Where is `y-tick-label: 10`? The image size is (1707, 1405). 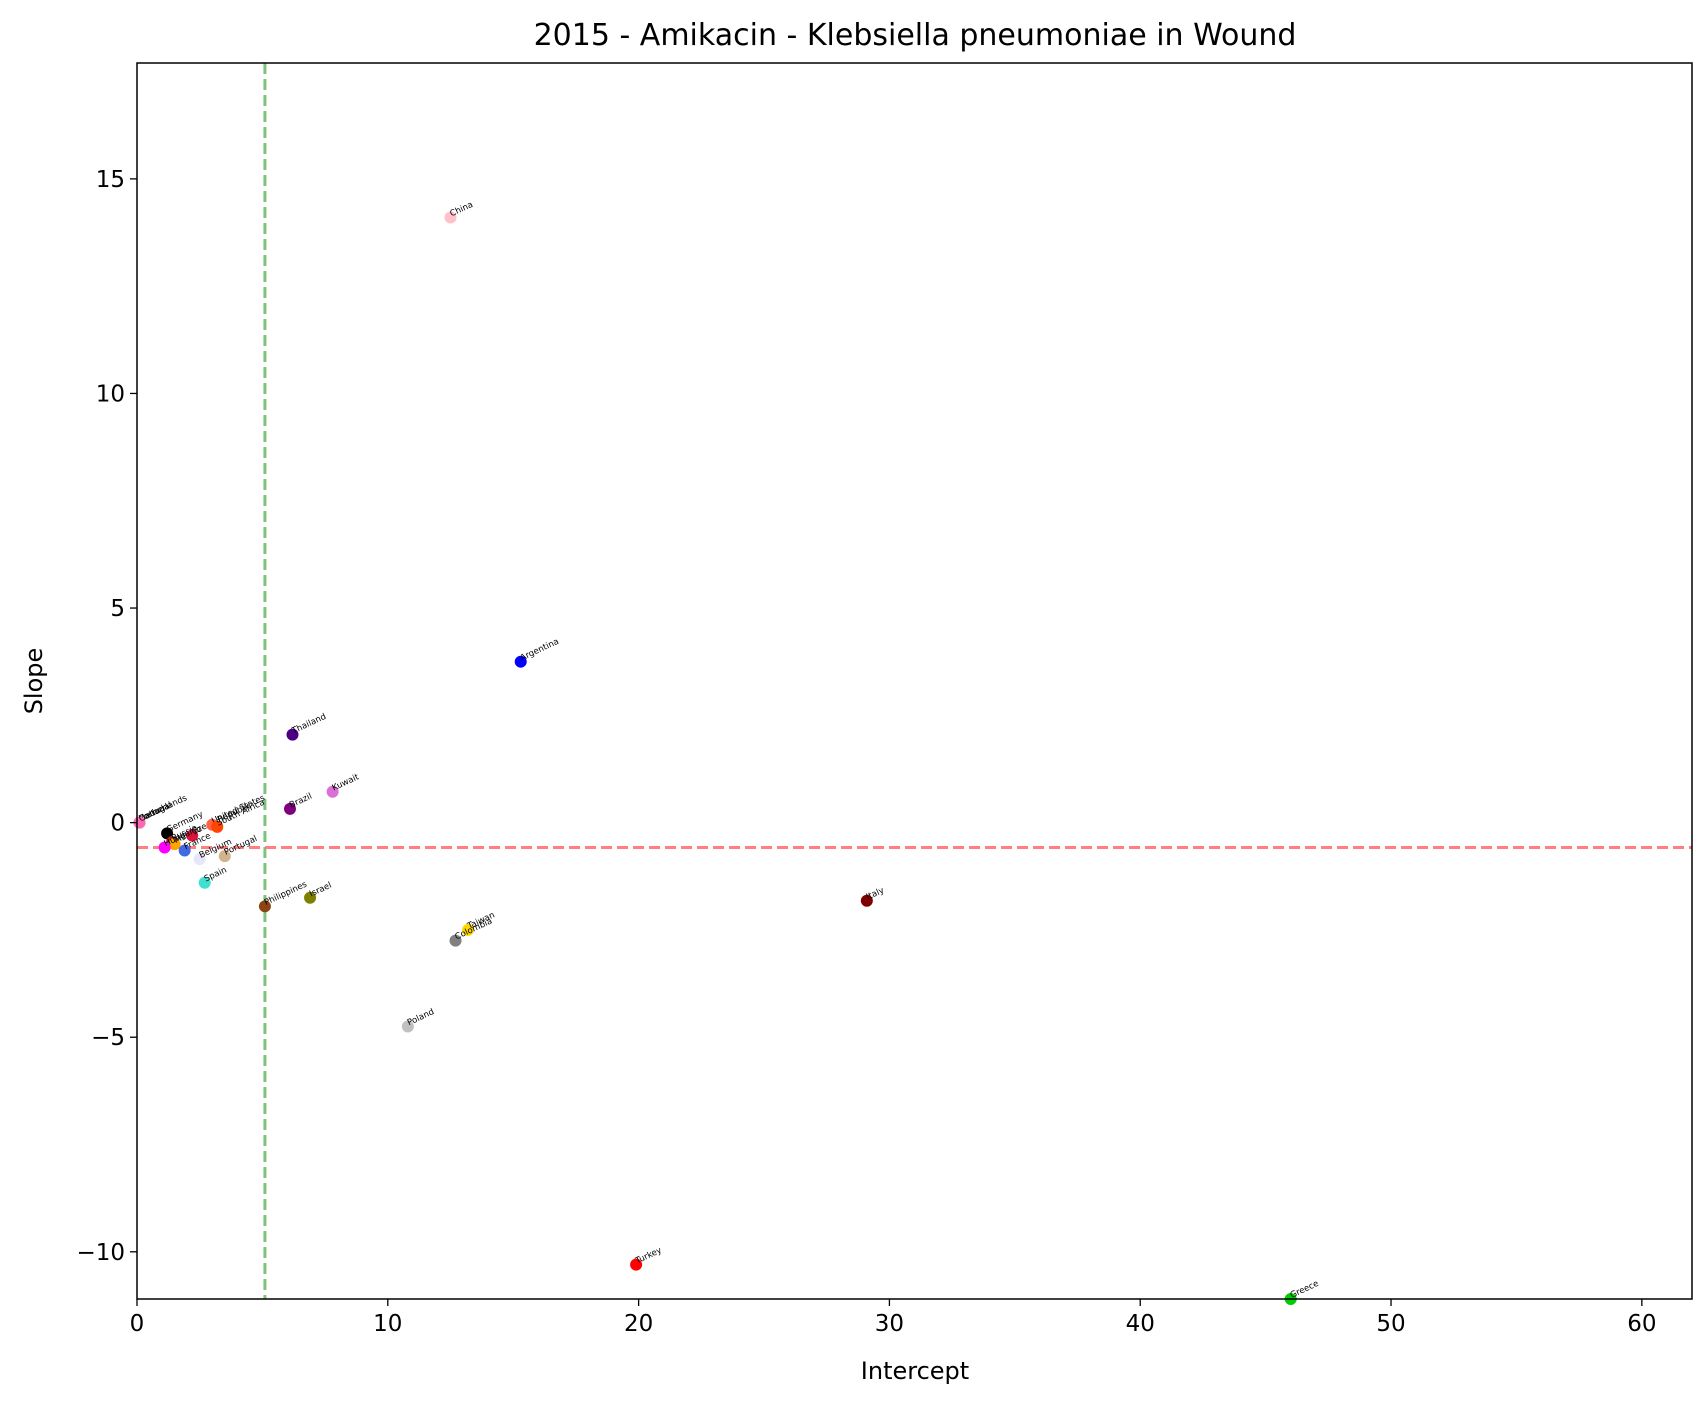 y-tick-label: 10 is located at coordinates (110, 394).